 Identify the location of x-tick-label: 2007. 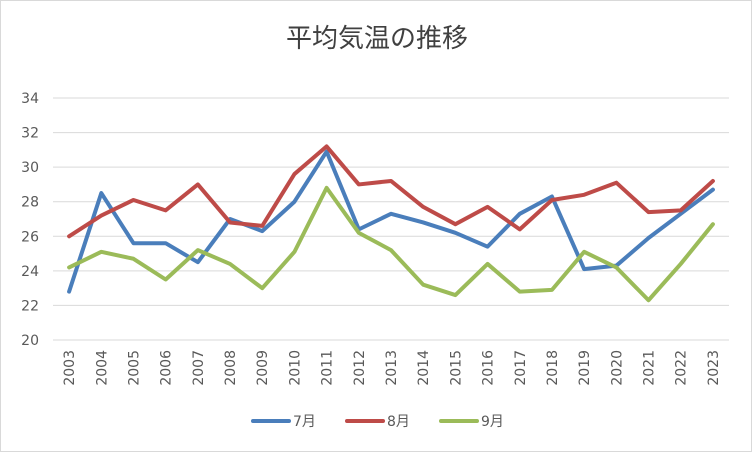
(199, 368).